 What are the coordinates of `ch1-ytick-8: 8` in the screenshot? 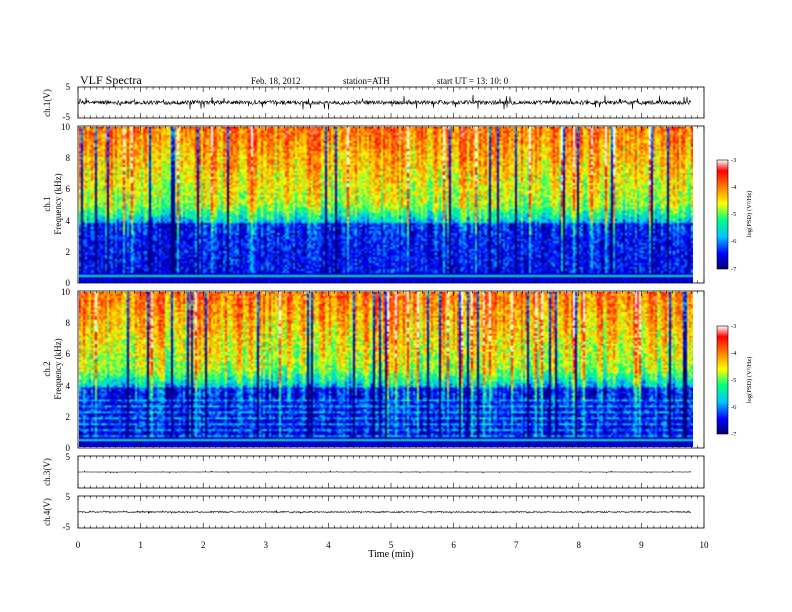 It's located at (68, 158).